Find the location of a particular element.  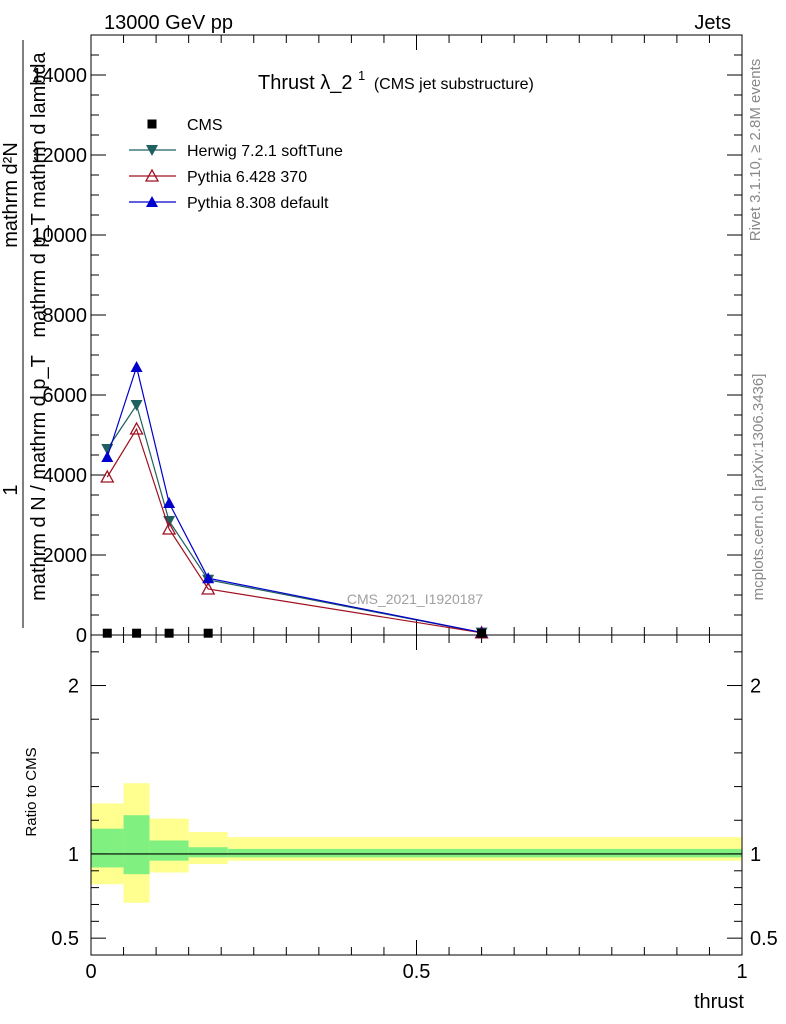

header-left: 13000 GeV pp is located at coordinates (168, 23).